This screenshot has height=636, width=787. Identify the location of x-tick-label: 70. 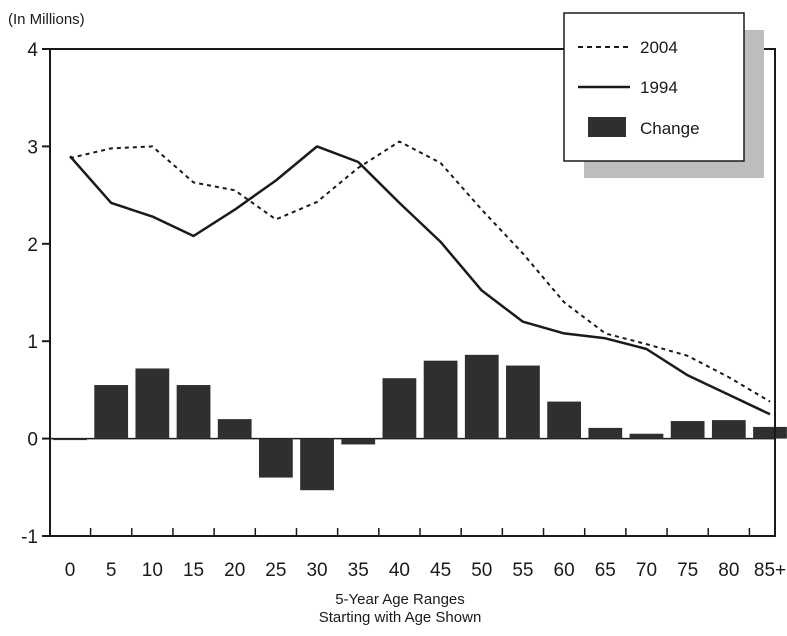
(646, 570).